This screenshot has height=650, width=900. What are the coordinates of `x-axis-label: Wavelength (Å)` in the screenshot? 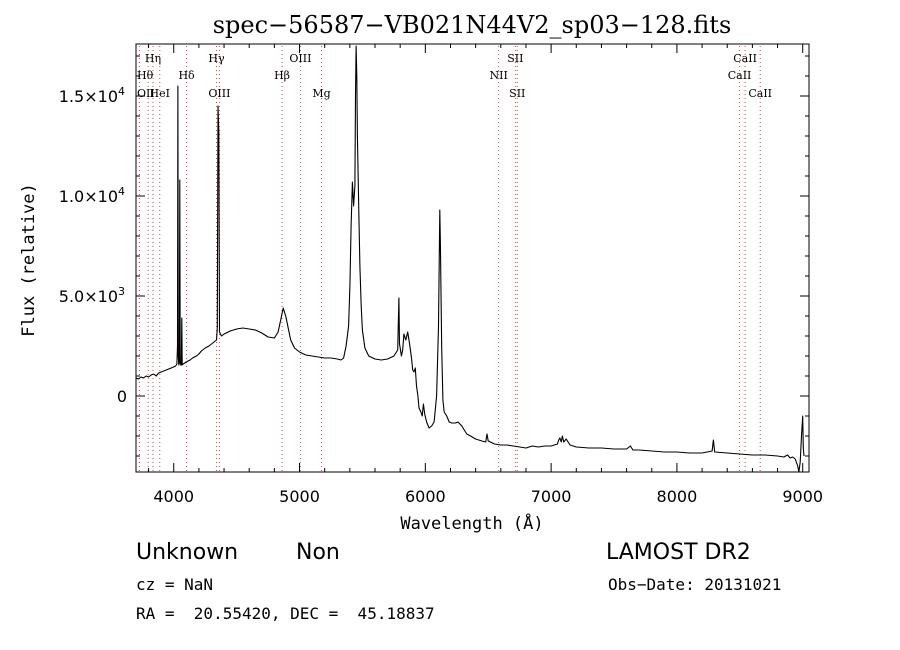 It's located at (471, 523).